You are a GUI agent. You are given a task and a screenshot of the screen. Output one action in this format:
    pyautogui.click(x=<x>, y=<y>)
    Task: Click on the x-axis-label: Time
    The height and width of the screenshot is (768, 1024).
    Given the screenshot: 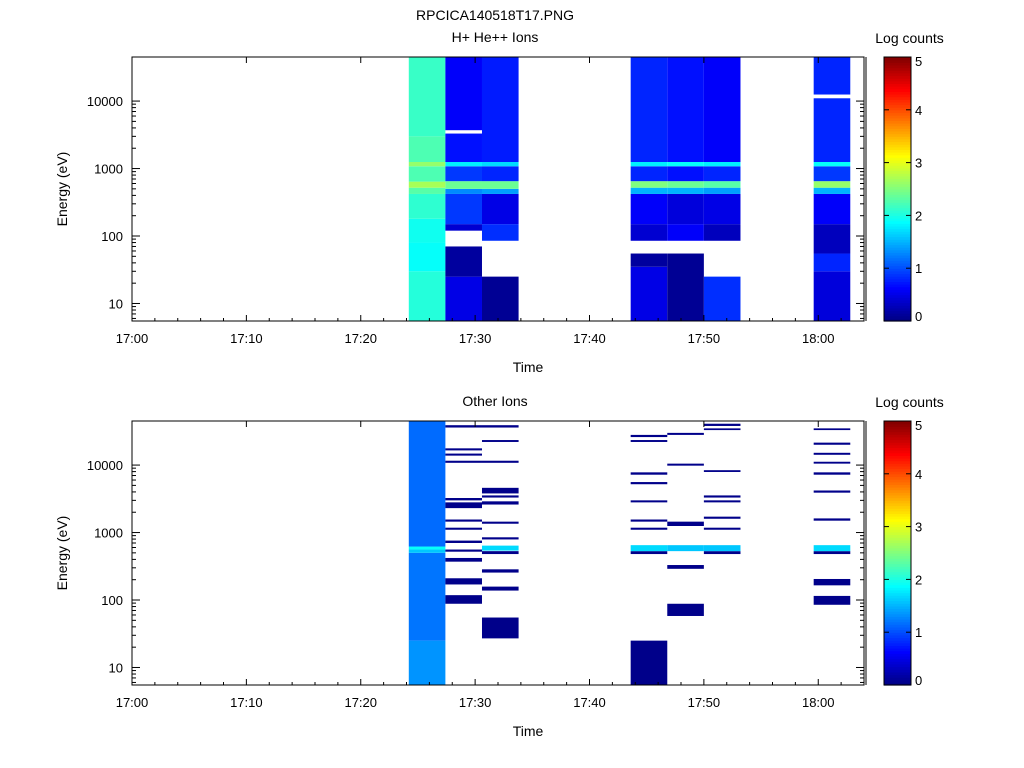 What is the action you would take?
    pyautogui.click(x=528, y=731)
    